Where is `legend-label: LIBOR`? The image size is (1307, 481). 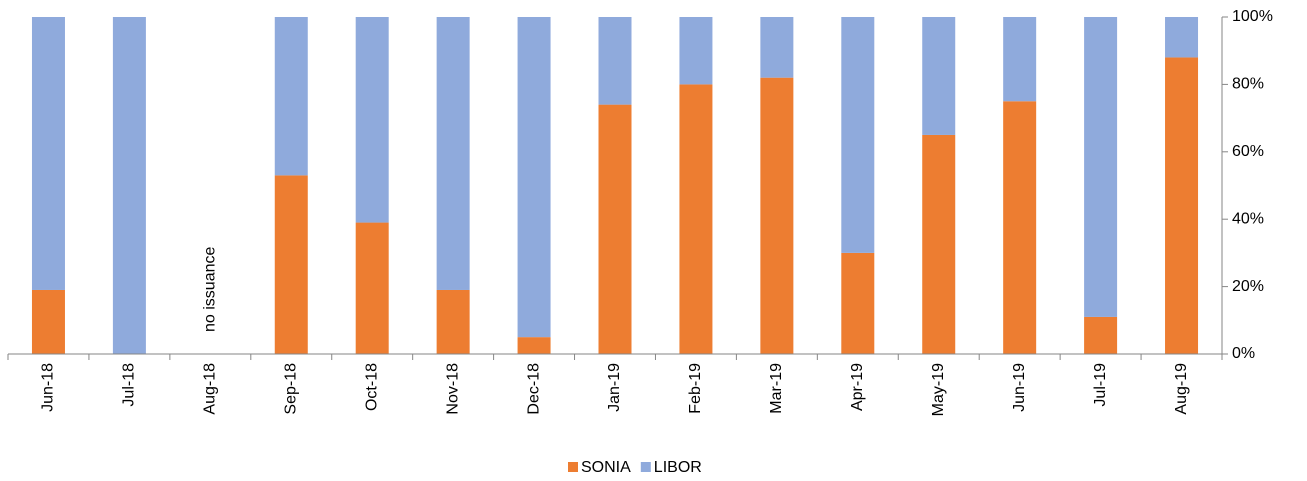
legend-label: LIBOR is located at coordinates (678, 467).